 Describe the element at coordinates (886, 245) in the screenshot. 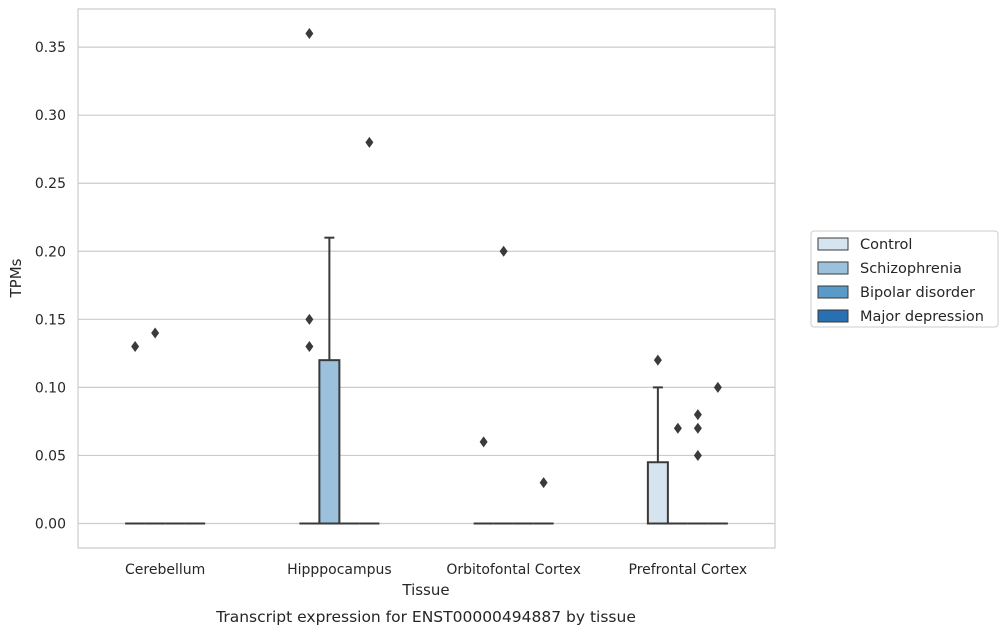

I see `legend-label: Control` at that location.